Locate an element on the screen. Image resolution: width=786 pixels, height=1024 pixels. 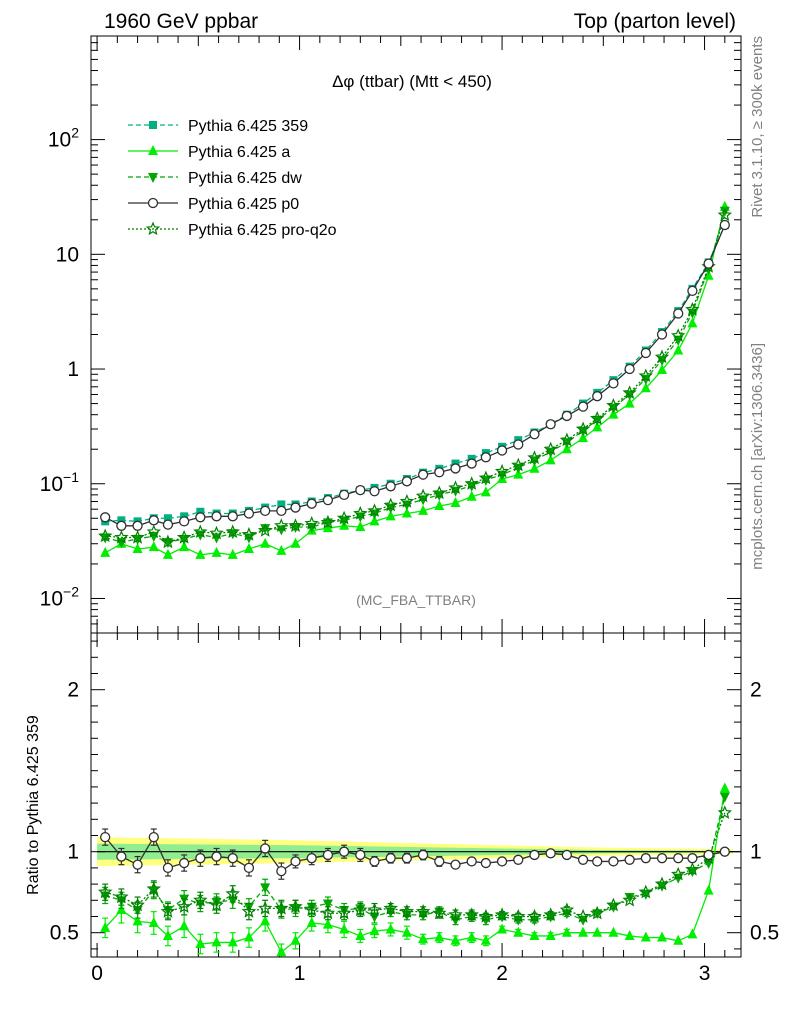
legend-label: Pythia 6.425 a is located at coordinates (239, 152).